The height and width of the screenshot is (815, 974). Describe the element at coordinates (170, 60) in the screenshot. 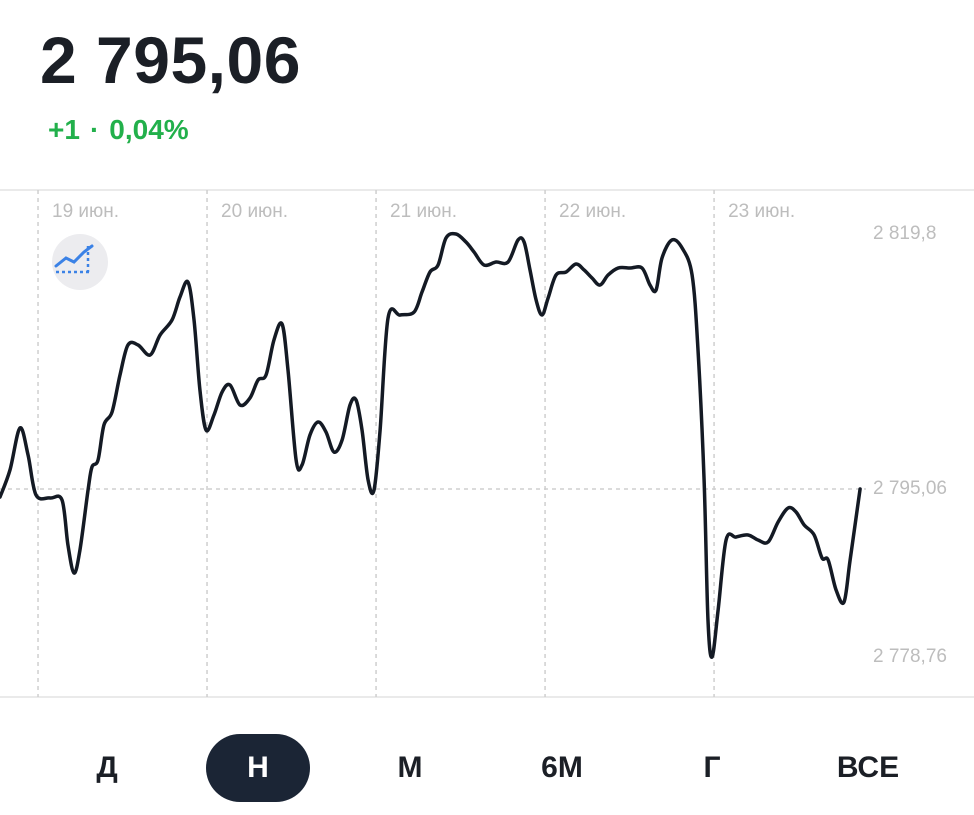

I see `price: 2 795,06` at that location.